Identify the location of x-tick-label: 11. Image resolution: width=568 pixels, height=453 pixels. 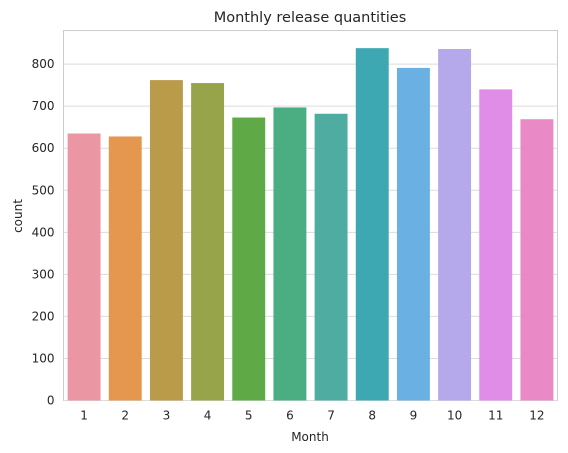
(495, 416).